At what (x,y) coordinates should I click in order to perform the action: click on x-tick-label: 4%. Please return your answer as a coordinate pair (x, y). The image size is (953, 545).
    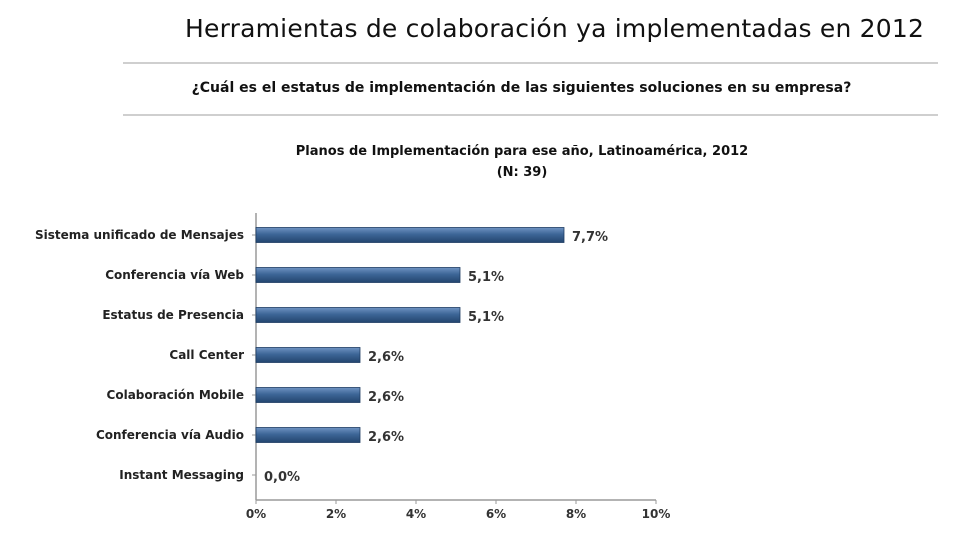
    Looking at the image, I should click on (416, 514).